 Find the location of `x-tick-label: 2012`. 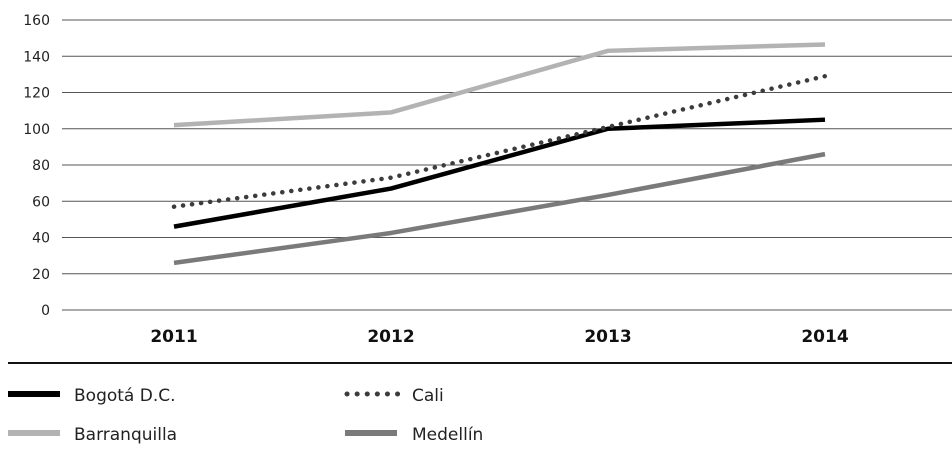

x-tick-label: 2012 is located at coordinates (390, 337).